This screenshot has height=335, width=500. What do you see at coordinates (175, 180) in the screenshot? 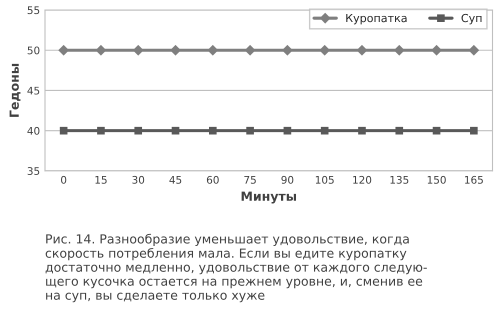
I see `x-tick-label: 45` at bounding box center [175, 180].